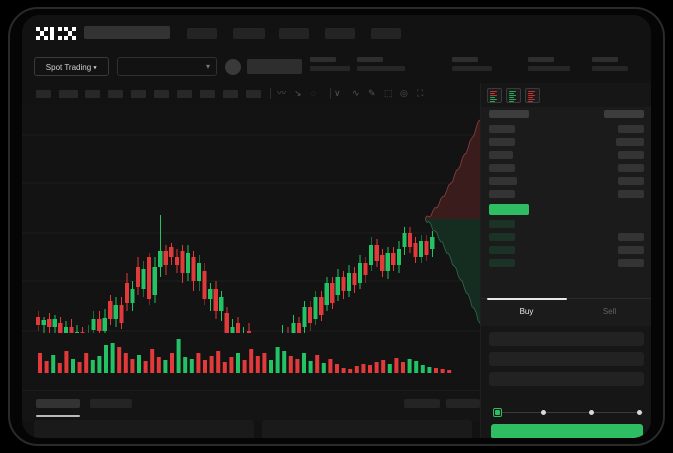  What do you see at coordinates (567, 431) in the screenshot?
I see `submit-order-button` at bounding box center [567, 431].